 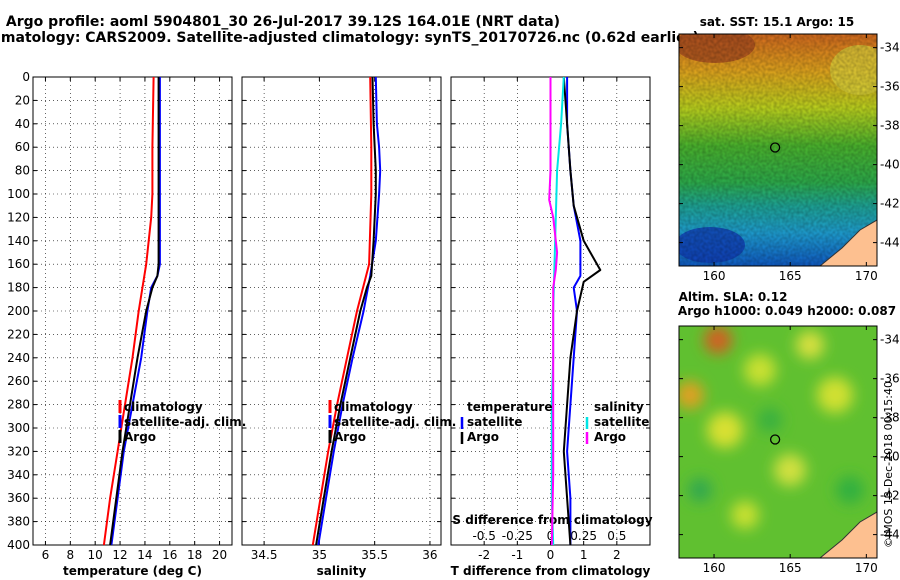 I want to click on x-tick-label: 14, so click(x=144, y=555).